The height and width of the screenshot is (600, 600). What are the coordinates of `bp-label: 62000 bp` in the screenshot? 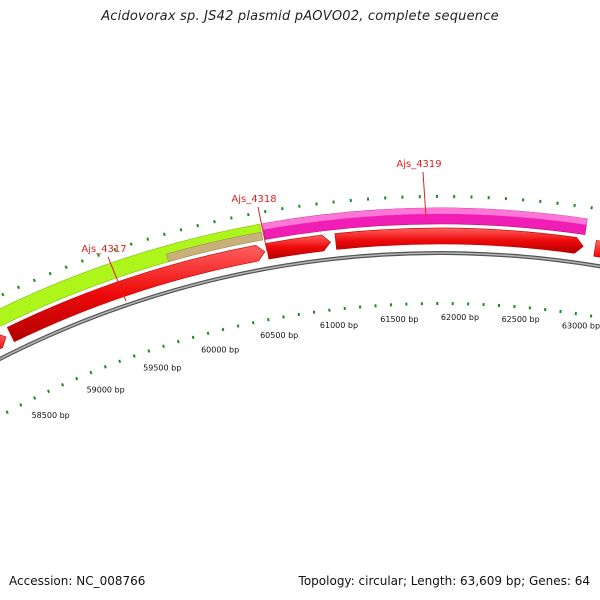 It's located at (460, 317).